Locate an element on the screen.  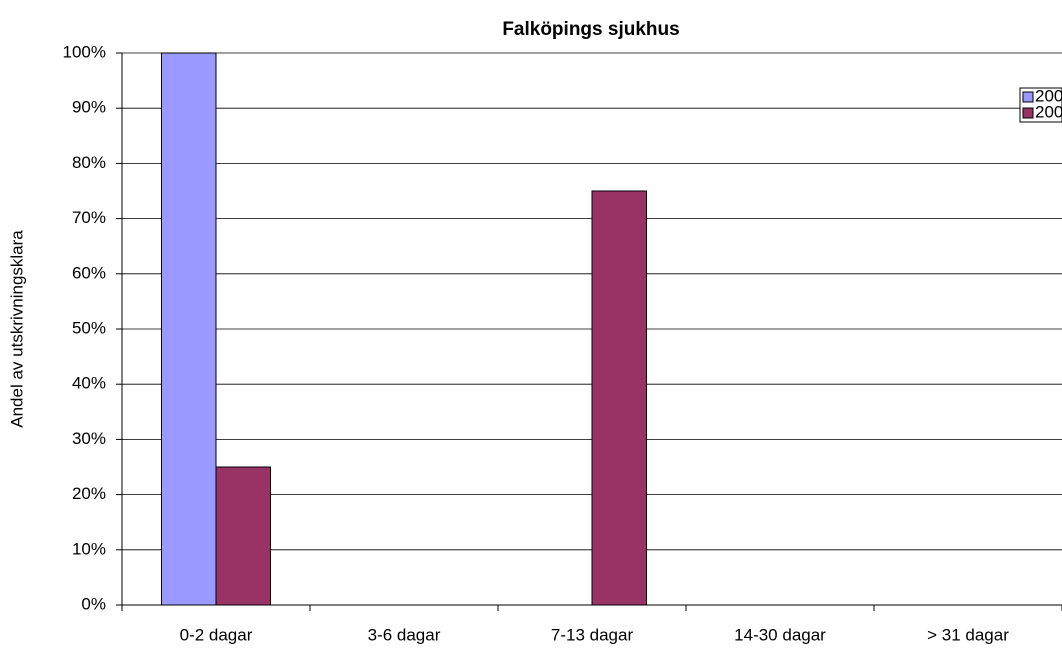
y-tick-label: 0% is located at coordinates (93, 603).